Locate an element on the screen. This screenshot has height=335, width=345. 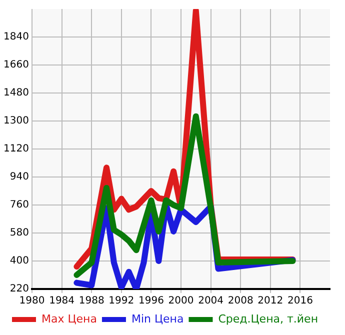
x-tick-label: 2008 is located at coordinates (241, 301).